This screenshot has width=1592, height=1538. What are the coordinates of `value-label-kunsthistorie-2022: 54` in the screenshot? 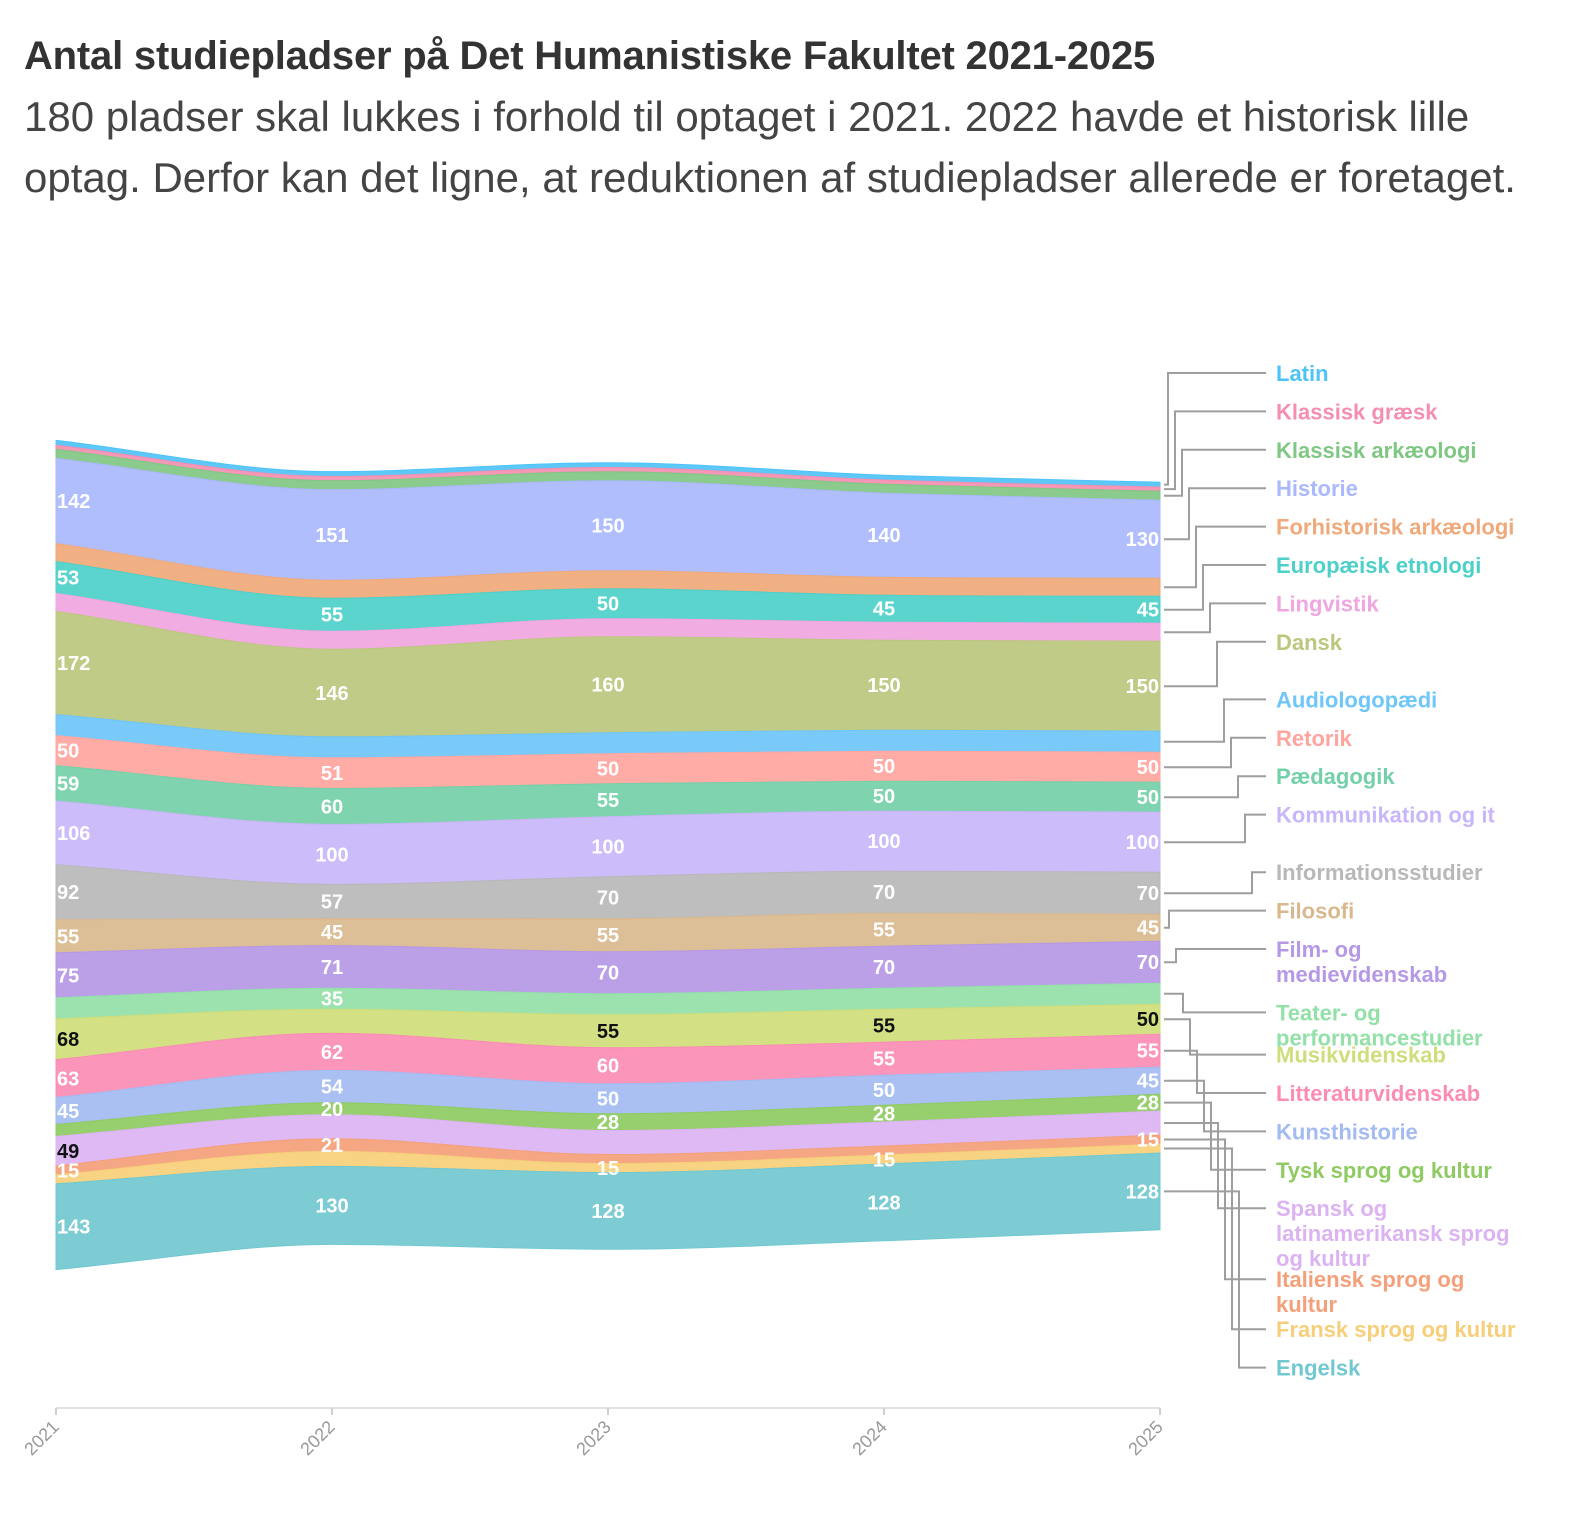 It's located at (332, 1088).